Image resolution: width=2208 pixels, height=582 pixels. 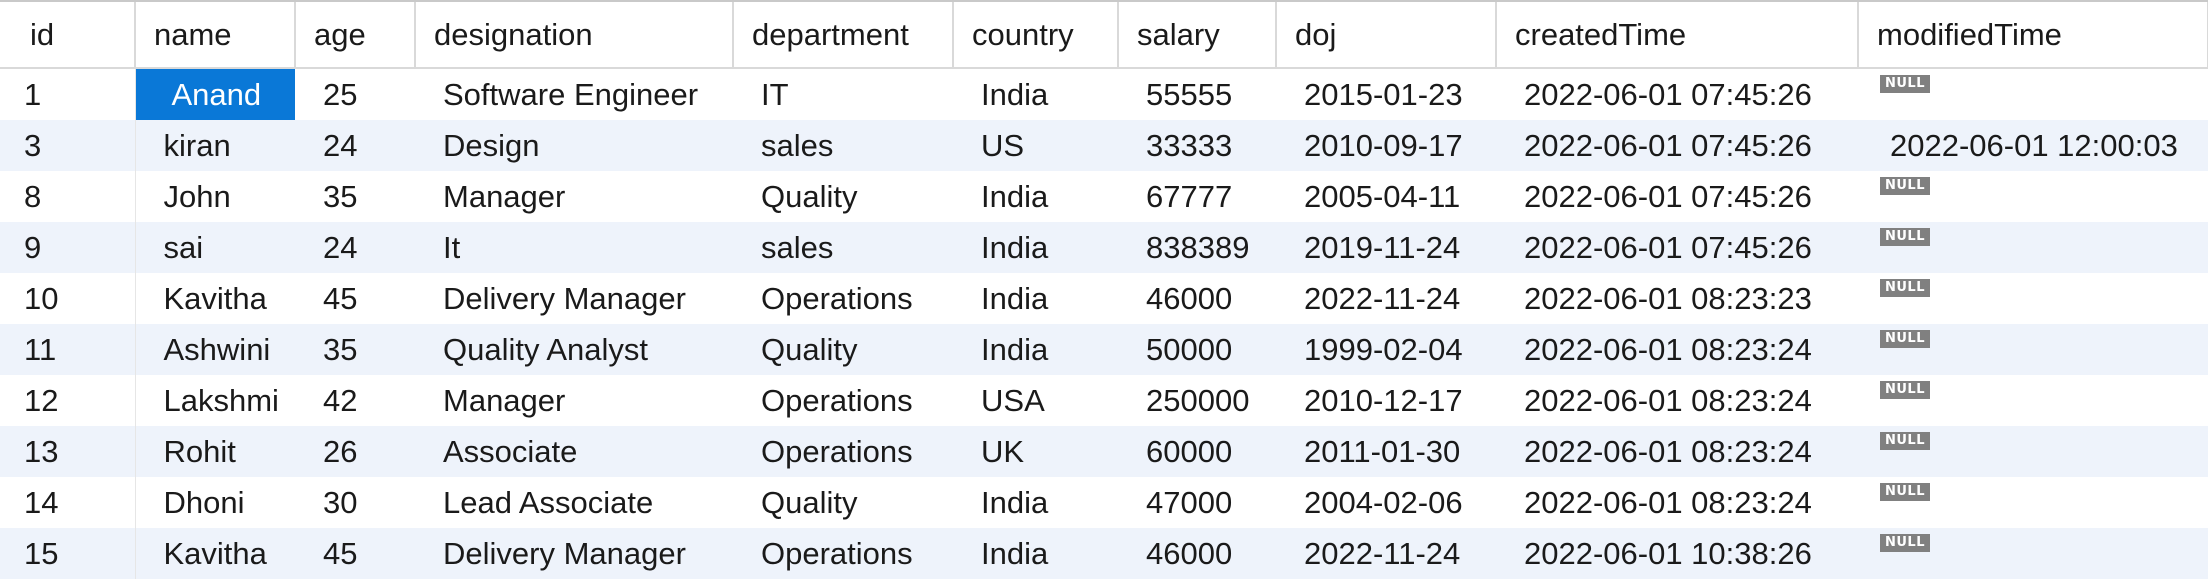 What do you see at coordinates (68, 502) in the screenshot?
I see `cell-id: 14` at bounding box center [68, 502].